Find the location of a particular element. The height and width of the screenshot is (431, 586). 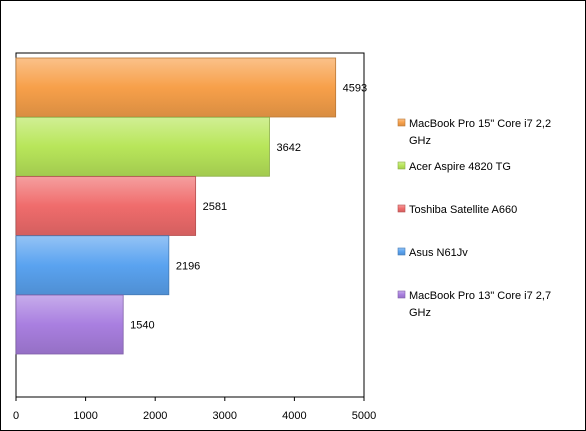

x-tick-label-1: 1000 is located at coordinates (85, 416).